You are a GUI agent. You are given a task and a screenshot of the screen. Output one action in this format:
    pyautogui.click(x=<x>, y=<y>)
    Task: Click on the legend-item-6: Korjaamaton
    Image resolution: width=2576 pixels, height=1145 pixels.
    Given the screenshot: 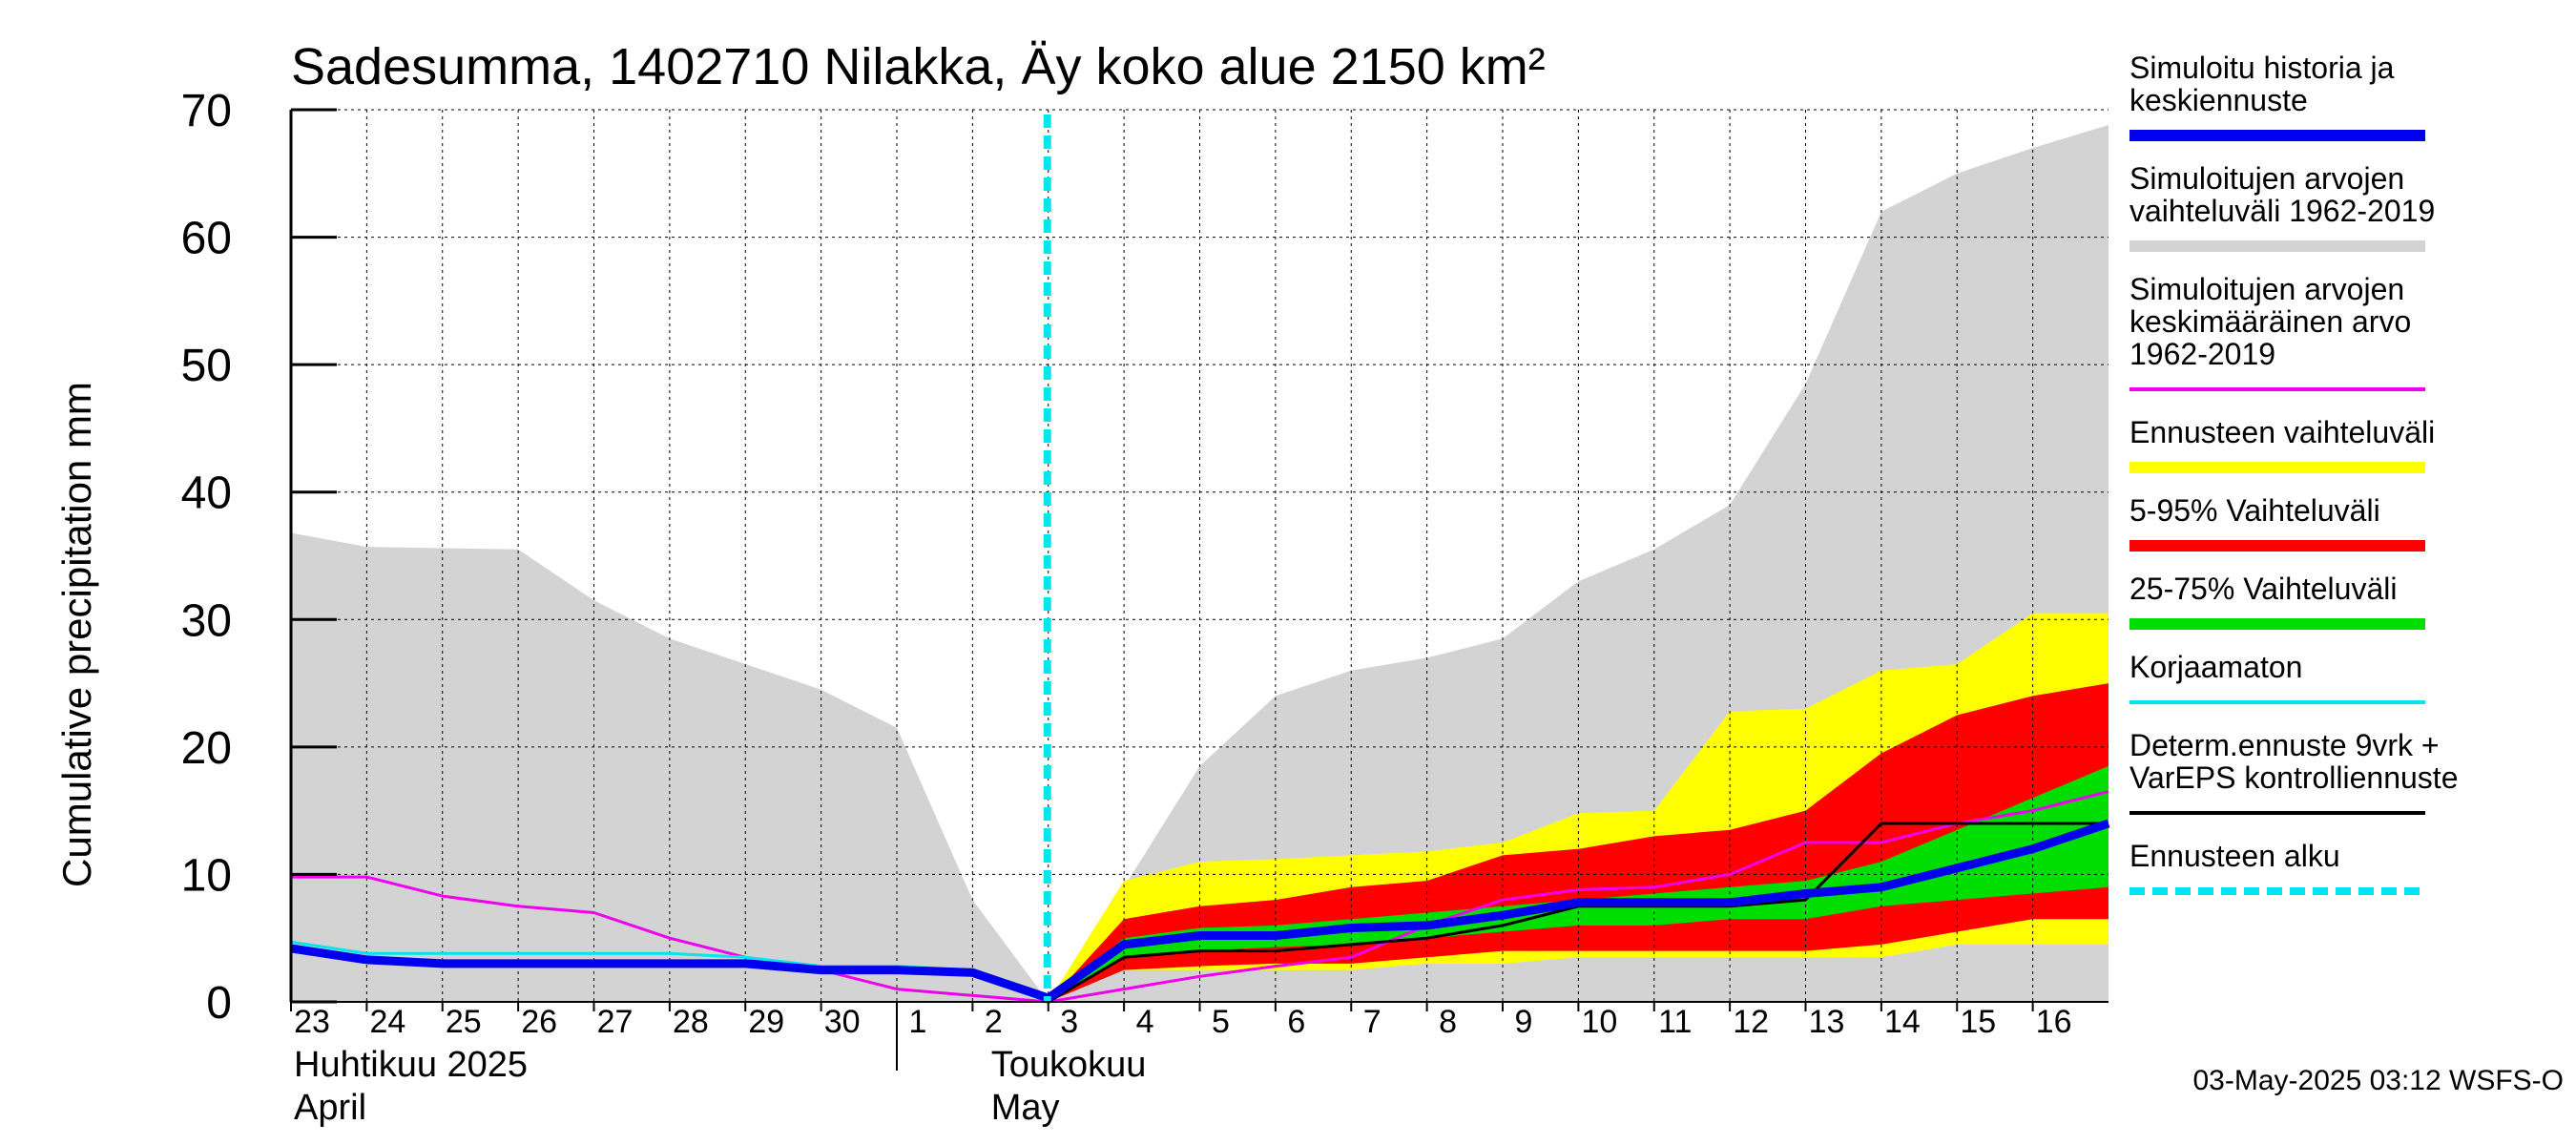 What is the action you would take?
    pyautogui.click(x=2277, y=677)
    